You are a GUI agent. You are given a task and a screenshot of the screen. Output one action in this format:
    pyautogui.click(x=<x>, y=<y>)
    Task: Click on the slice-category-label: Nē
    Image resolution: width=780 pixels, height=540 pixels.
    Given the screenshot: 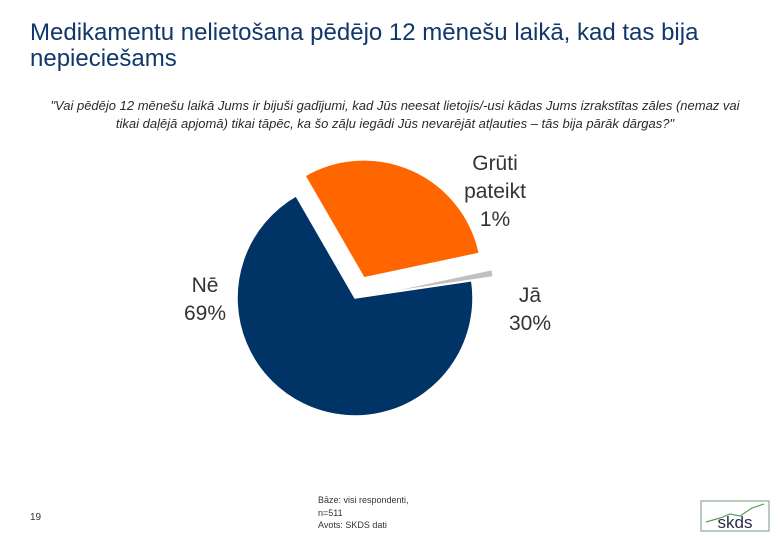 What is the action you would take?
    pyautogui.click(x=205, y=285)
    